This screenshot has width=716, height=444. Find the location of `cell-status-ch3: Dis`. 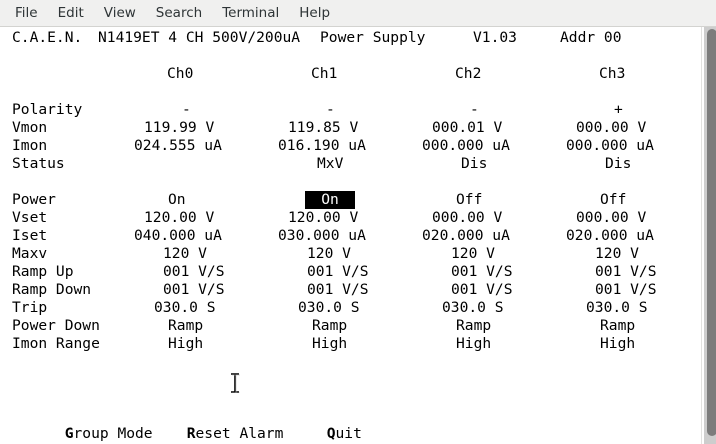

cell-status-ch3: Dis is located at coordinates (618, 163).